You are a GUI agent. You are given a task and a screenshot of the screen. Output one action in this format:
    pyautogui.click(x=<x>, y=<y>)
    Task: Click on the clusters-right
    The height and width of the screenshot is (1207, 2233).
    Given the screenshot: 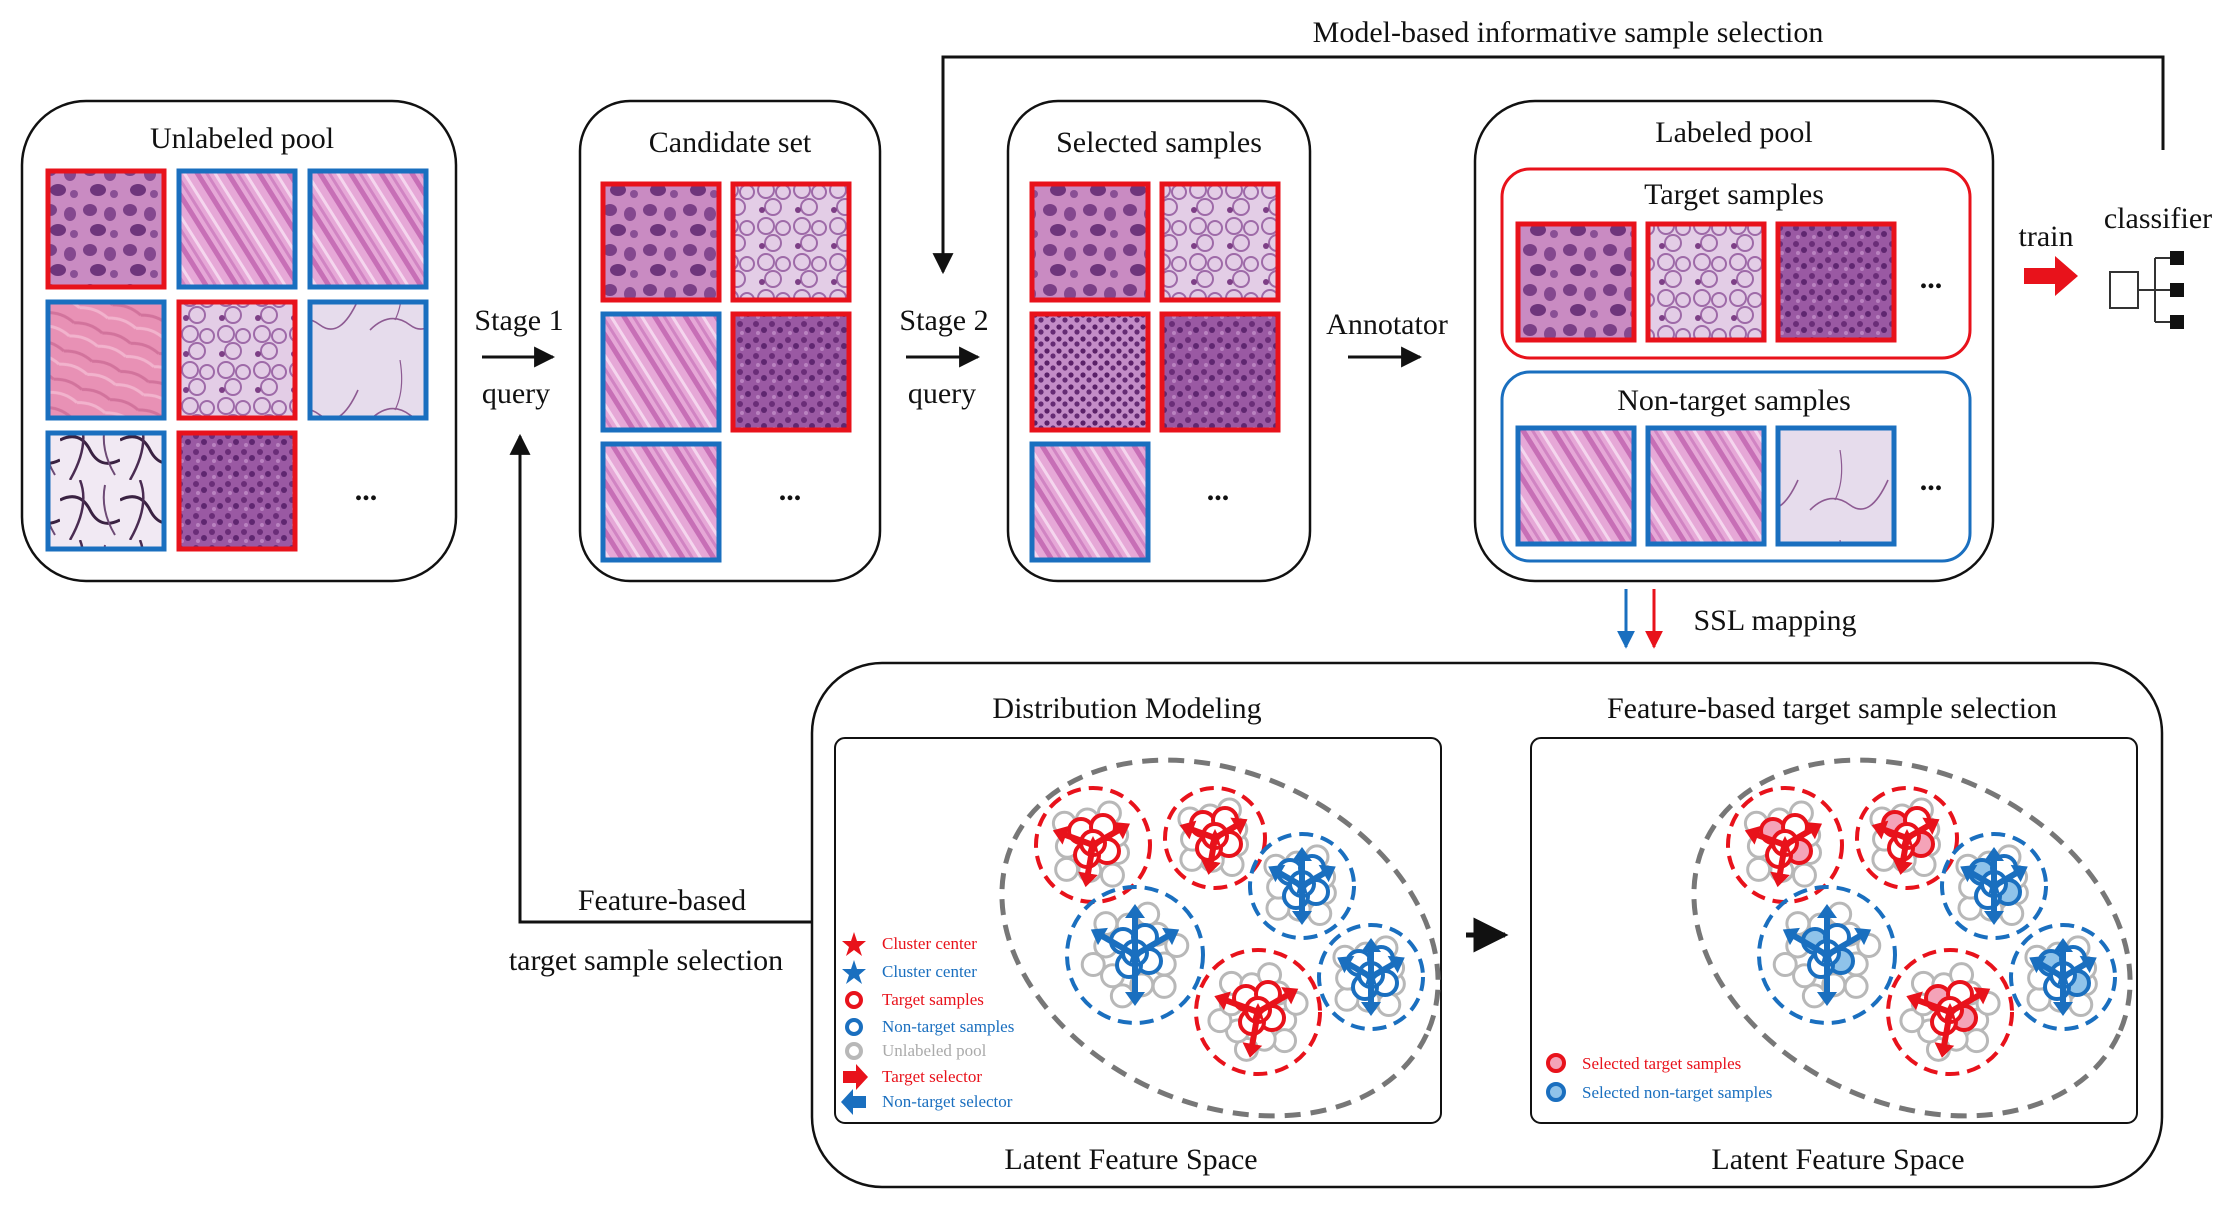 What is the action you would take?
    pyautogui.click(x=1921, y=931)
    